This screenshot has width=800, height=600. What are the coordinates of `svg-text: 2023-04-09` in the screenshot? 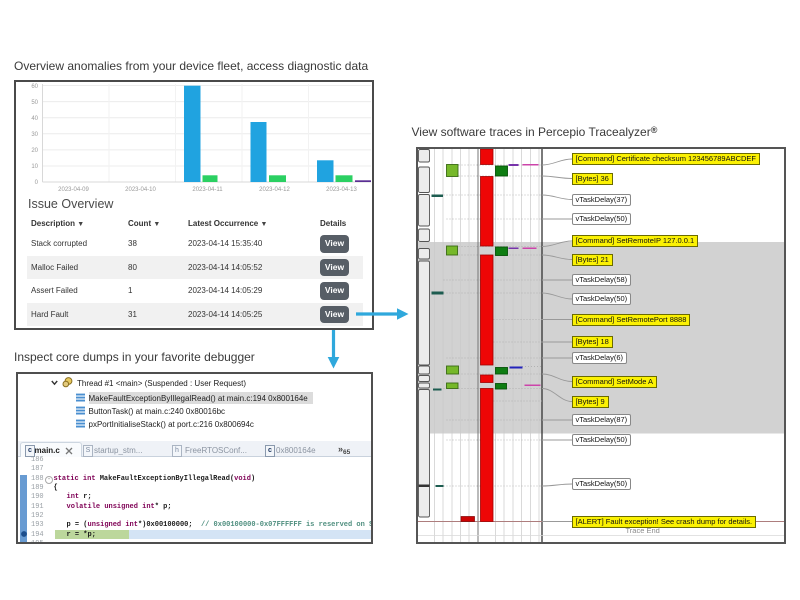 It's located at (73, 190).